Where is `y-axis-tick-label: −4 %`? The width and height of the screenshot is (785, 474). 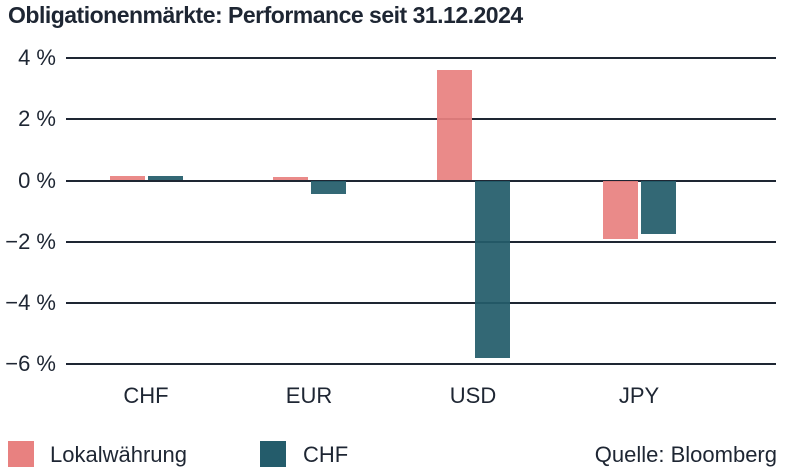 y-axis-tick-label: −4 % is located at coordinates (30, 302).